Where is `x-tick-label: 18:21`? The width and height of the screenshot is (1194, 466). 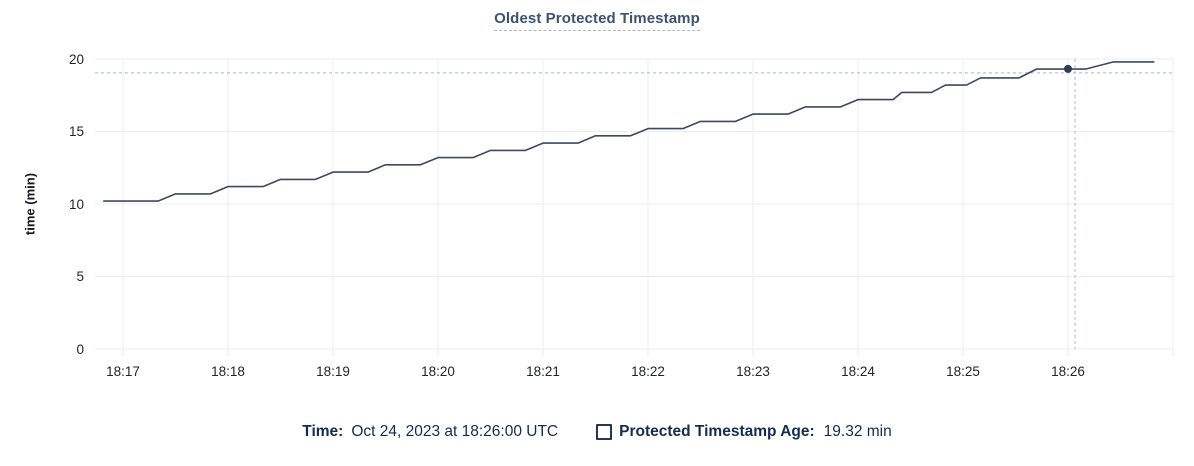 x-tick-label: 18:21 is located at coordinates (543, 371).